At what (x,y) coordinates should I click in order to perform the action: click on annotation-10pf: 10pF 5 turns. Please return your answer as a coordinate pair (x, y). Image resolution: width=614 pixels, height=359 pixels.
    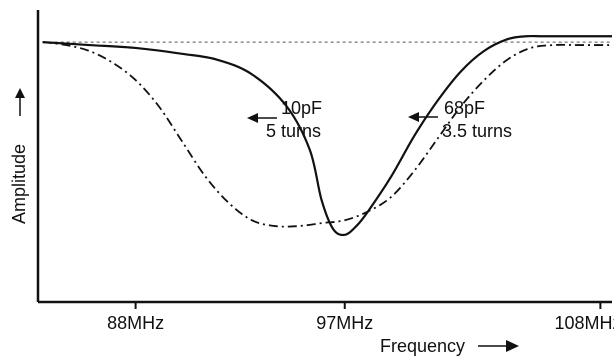
    Looking at the image, I should click on (284, 119).